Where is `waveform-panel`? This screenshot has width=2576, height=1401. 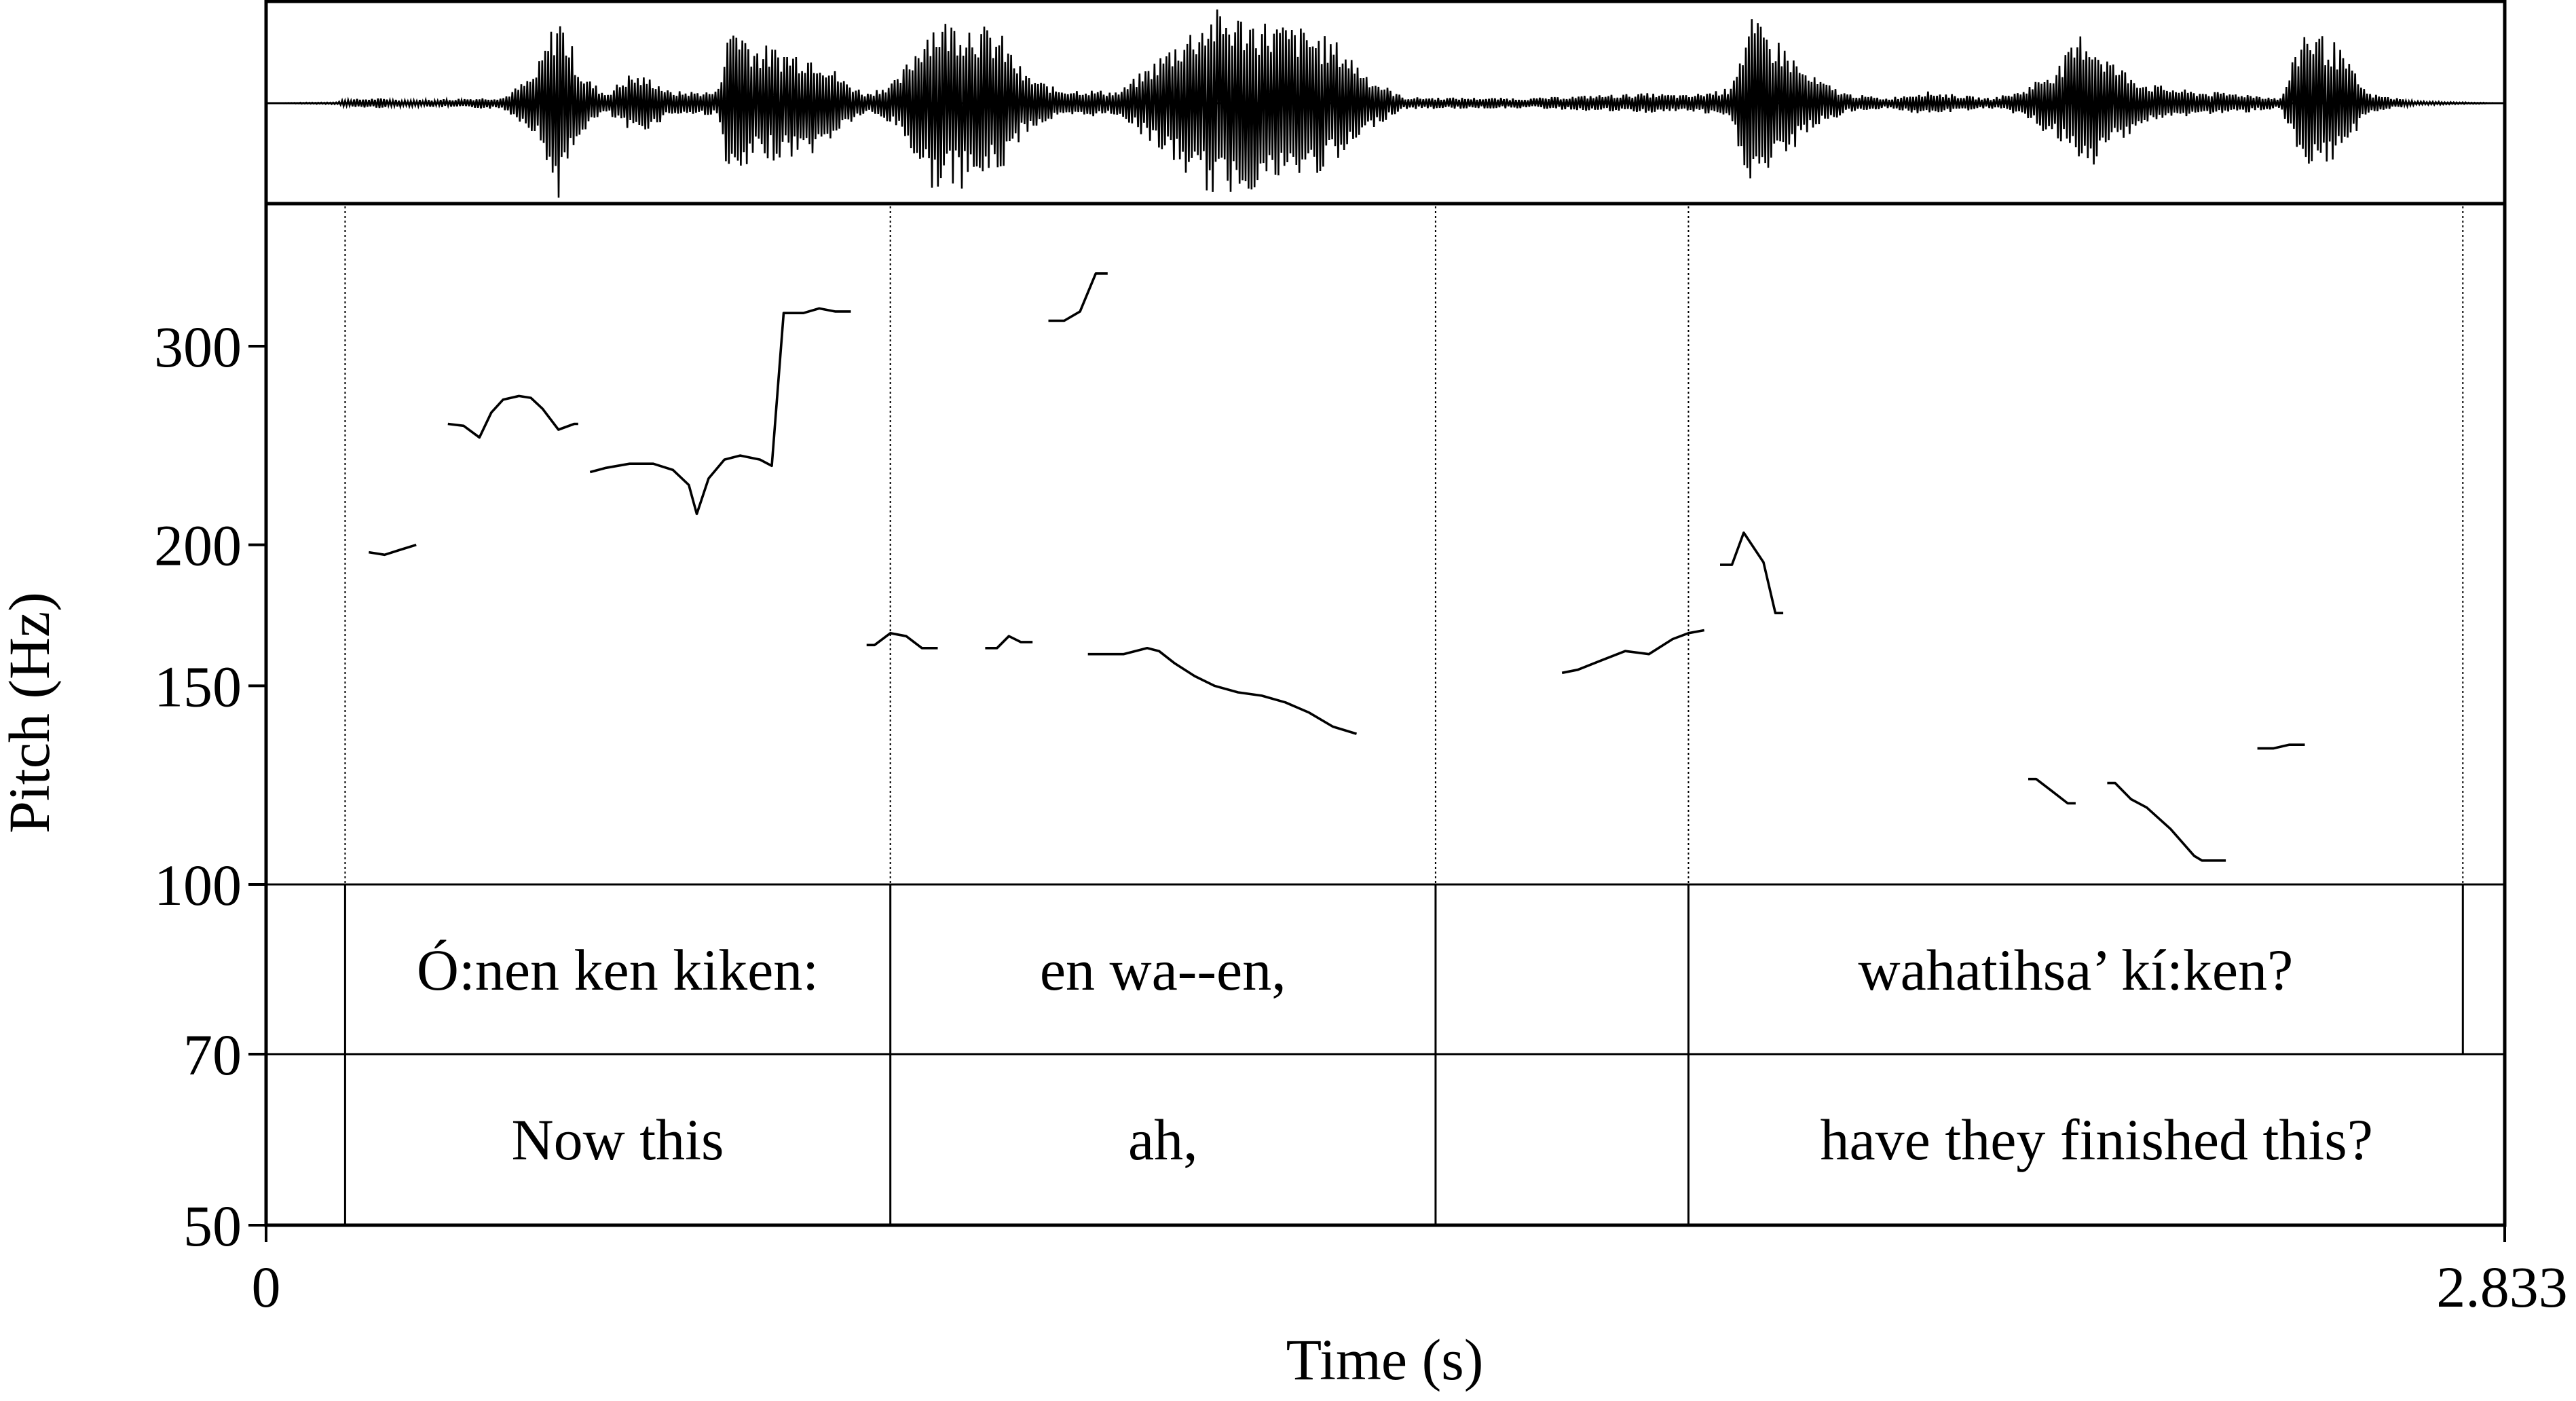 waveform-panel is located at coordinates (1385, 103).